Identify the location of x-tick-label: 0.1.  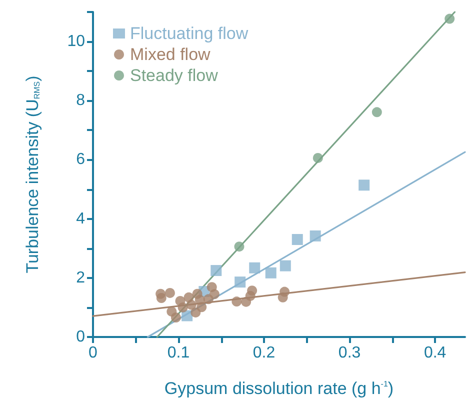
(178, 353).